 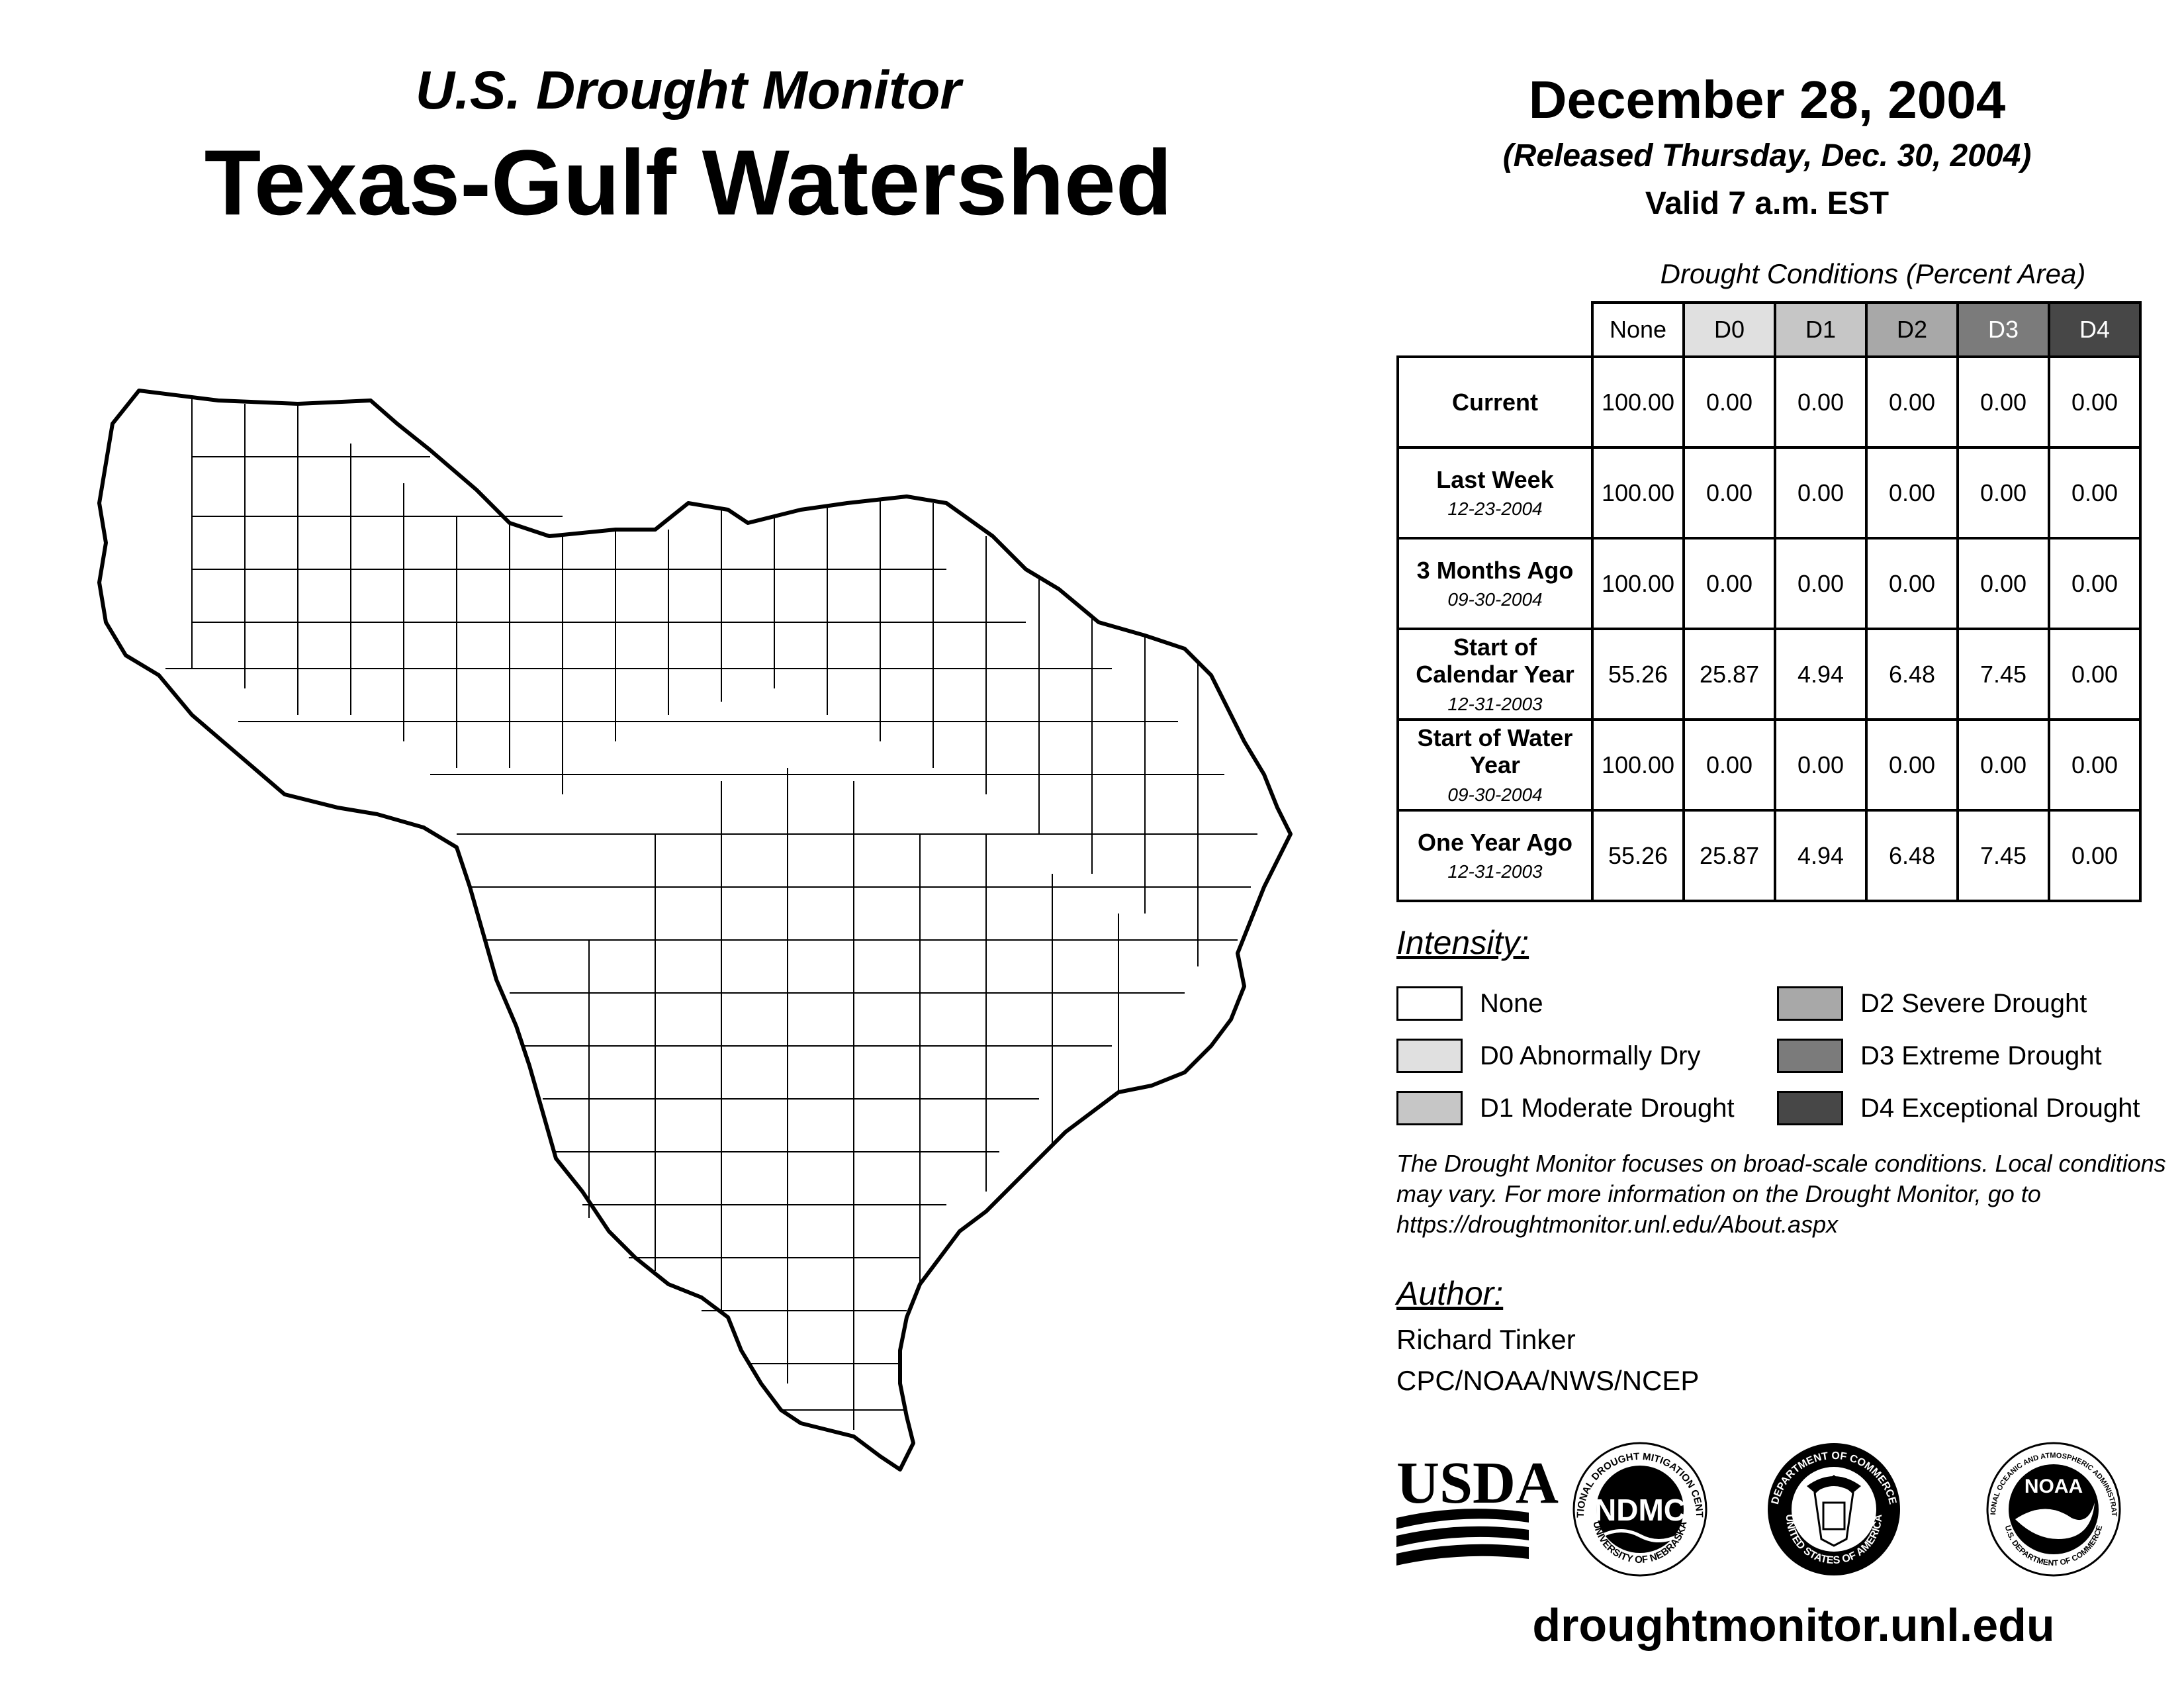 I want to click on legend-label: None, so click(x=1511, y=1003).